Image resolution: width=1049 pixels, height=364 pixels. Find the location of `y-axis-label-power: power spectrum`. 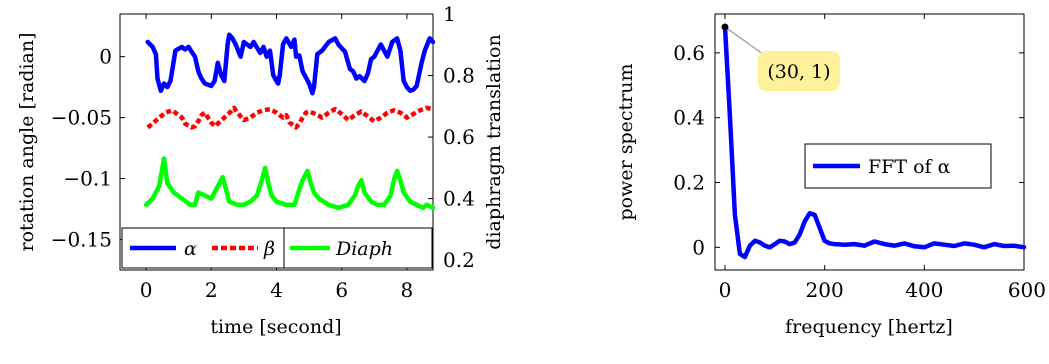

y-axis-label-power: power spectrum is located at coordinates (626, 141).